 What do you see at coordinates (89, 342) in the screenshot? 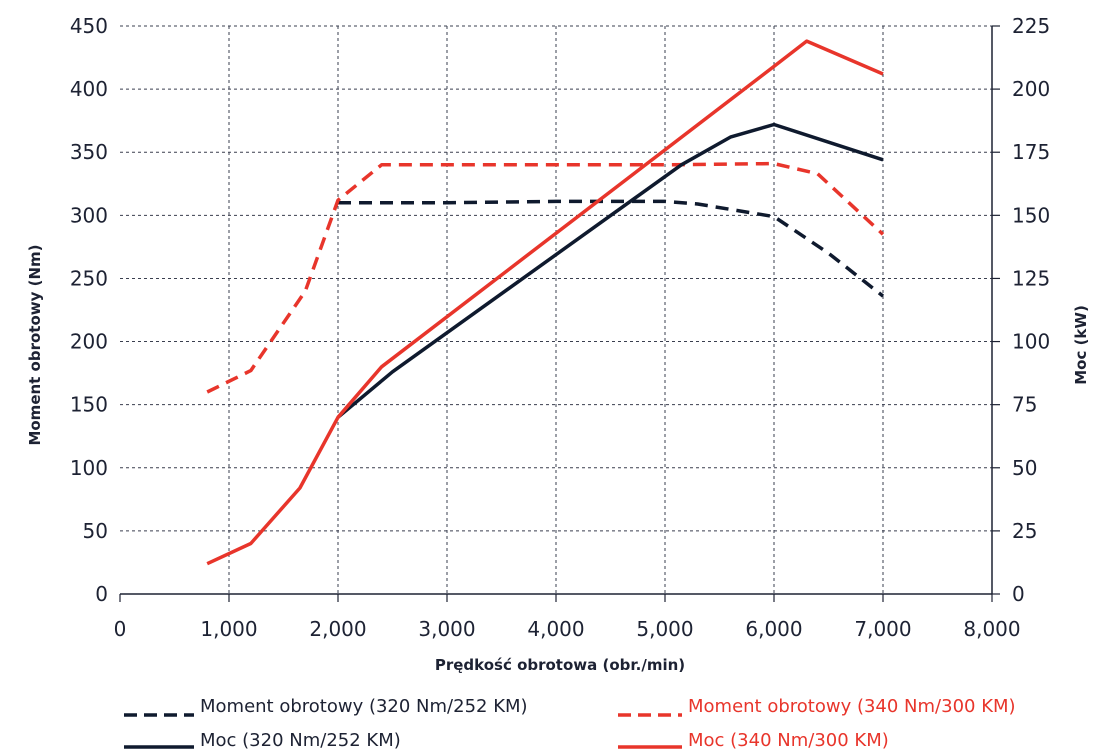
I see `y-left-tick-label: 200` at bounding box center [89, 342].